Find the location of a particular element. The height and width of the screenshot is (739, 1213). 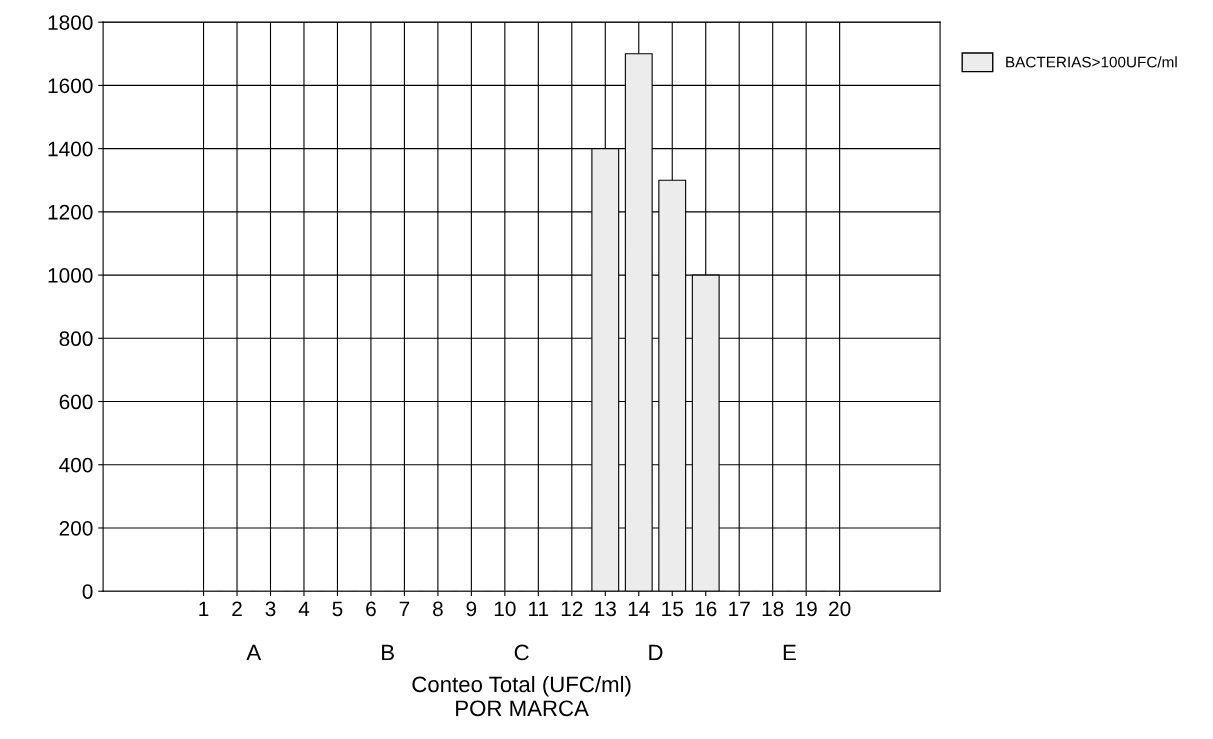

x-tick-label: 7 is located at coordinates (404, 609).